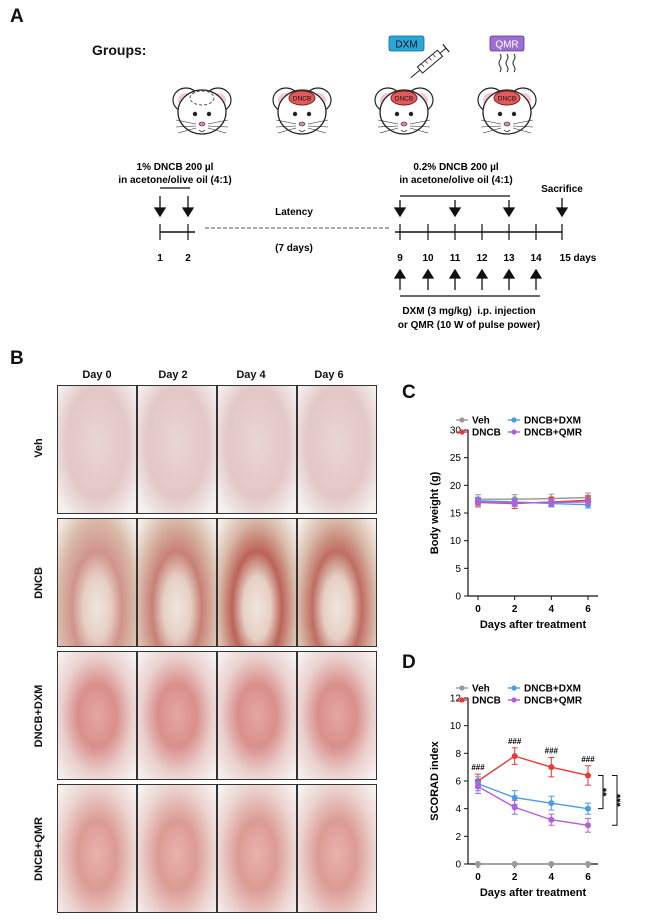 Image resolution: width=665 pixels, height=920 pixels. Describe the element at coordinates (302, 111) in the screenshot. I see `mouse-dncb-icon: DNCB` at that location.